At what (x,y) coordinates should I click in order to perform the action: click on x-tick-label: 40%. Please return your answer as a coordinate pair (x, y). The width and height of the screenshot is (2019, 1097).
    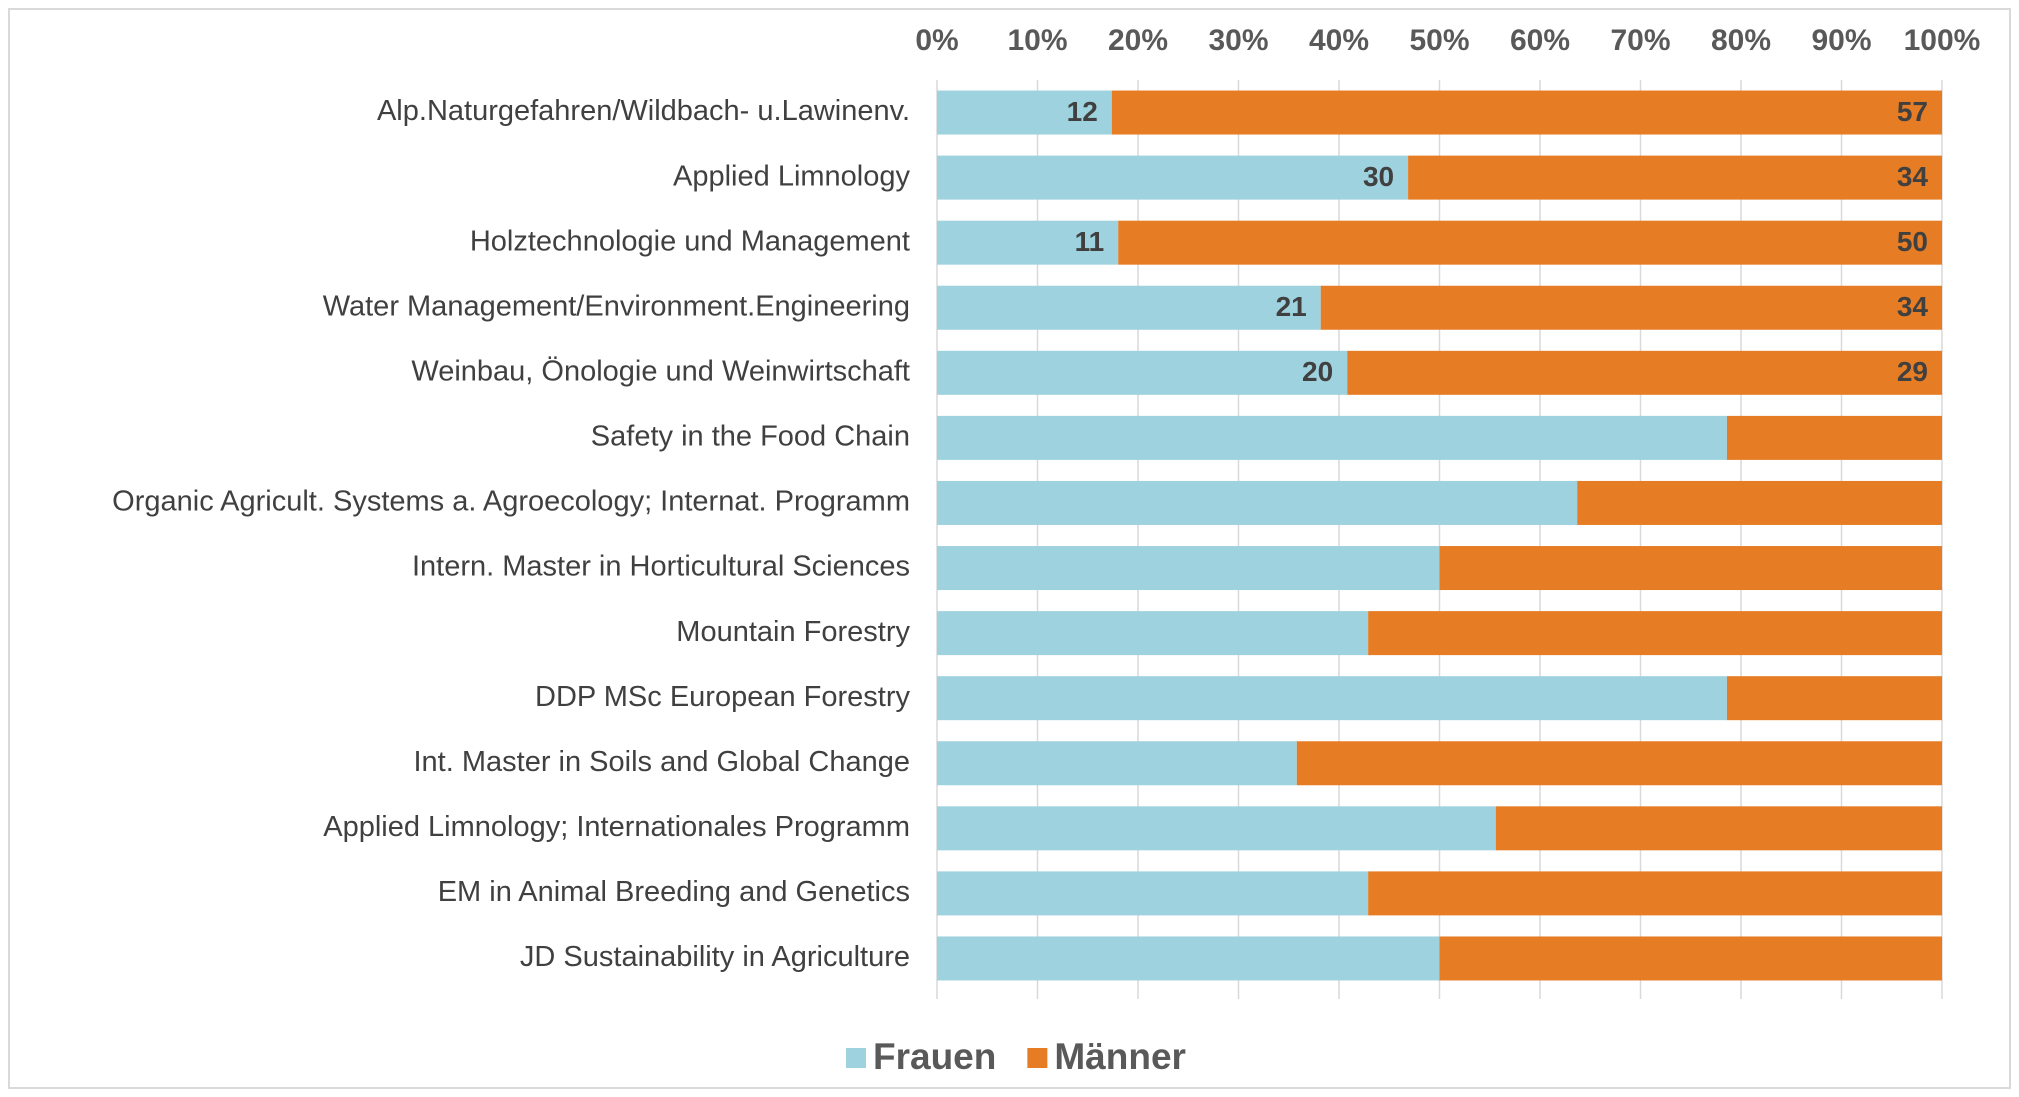
    Looking at the image, I should click on (1339, 40).